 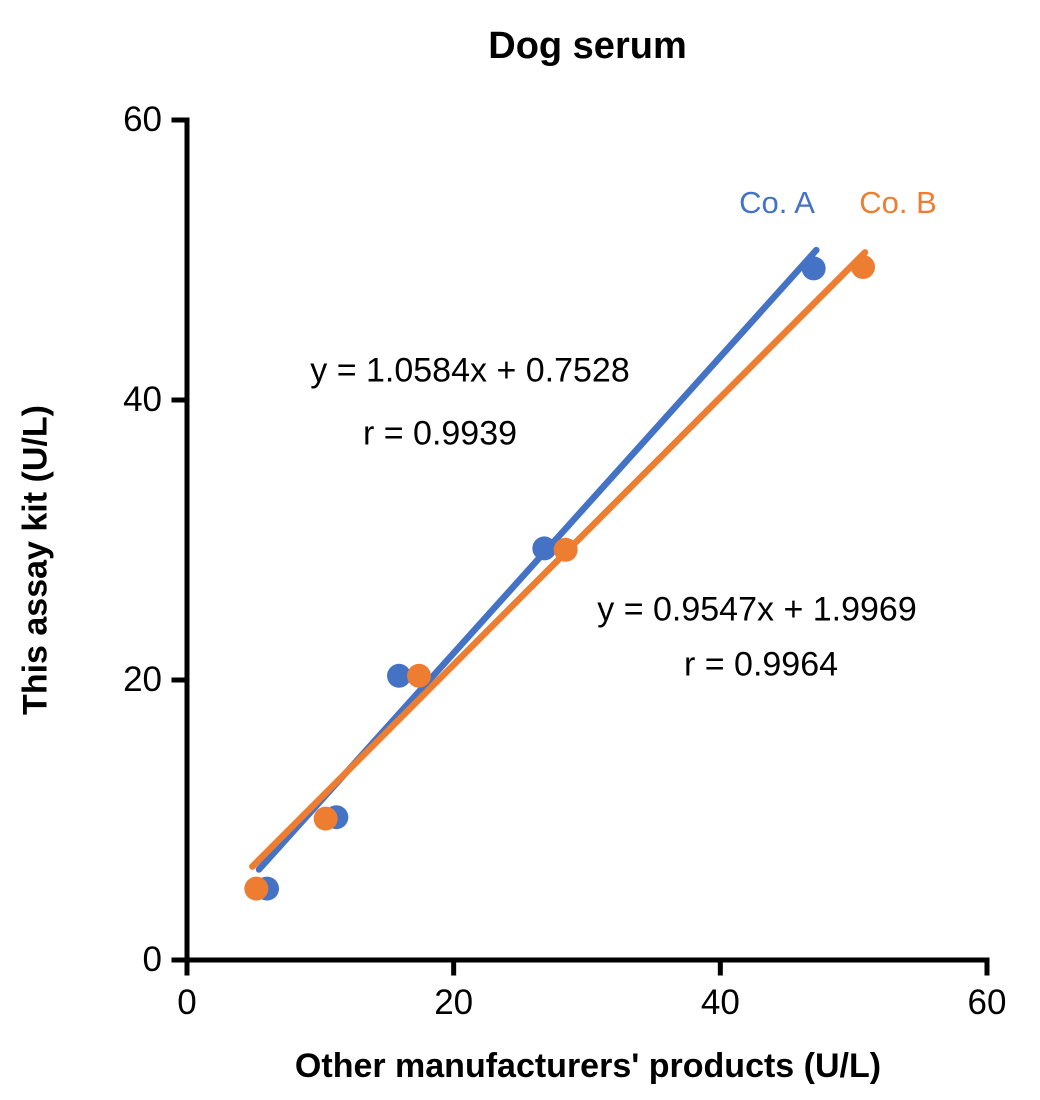 I want to click on trendline-equation-series-a: y = 1.0584x + 0.7528, so click(x=470, y=370).